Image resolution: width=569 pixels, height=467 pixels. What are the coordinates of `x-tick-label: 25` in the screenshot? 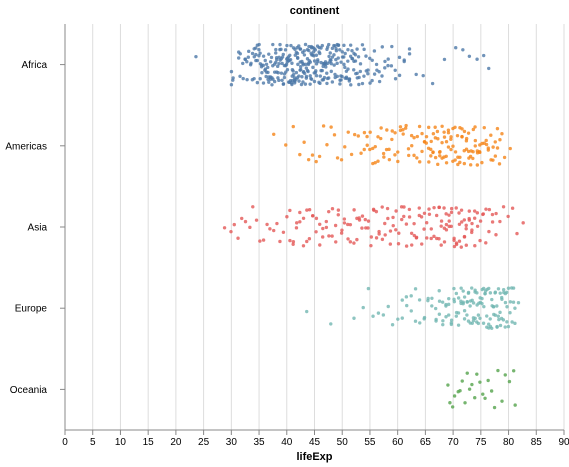 It's located at (204, 442).